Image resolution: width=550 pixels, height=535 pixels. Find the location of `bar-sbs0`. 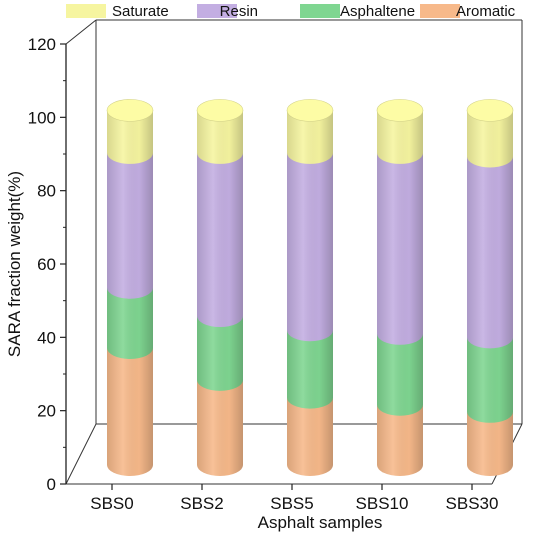

bar-sbs0 is located at coordinates (130, 287).